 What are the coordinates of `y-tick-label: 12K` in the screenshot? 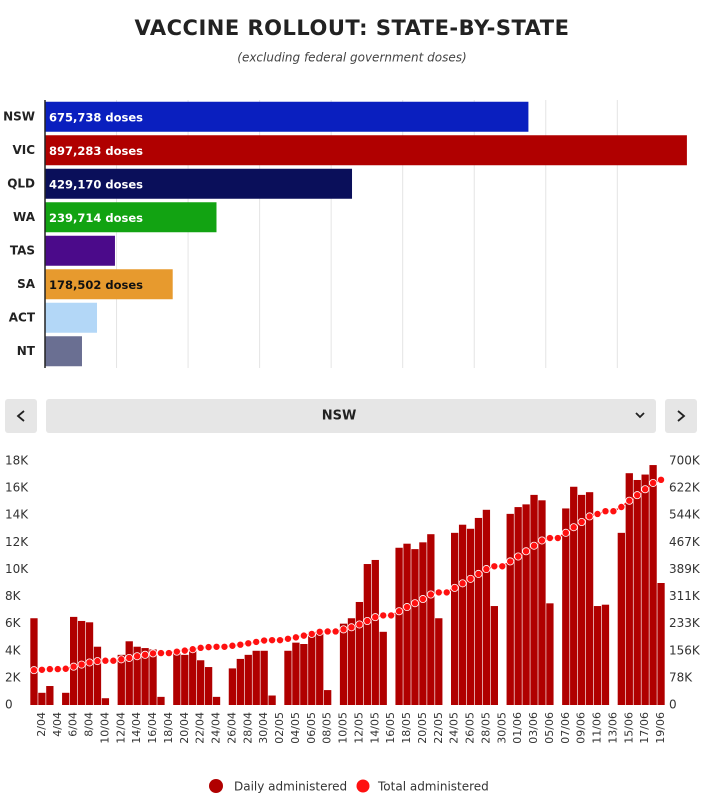 It's located at (17, 542).